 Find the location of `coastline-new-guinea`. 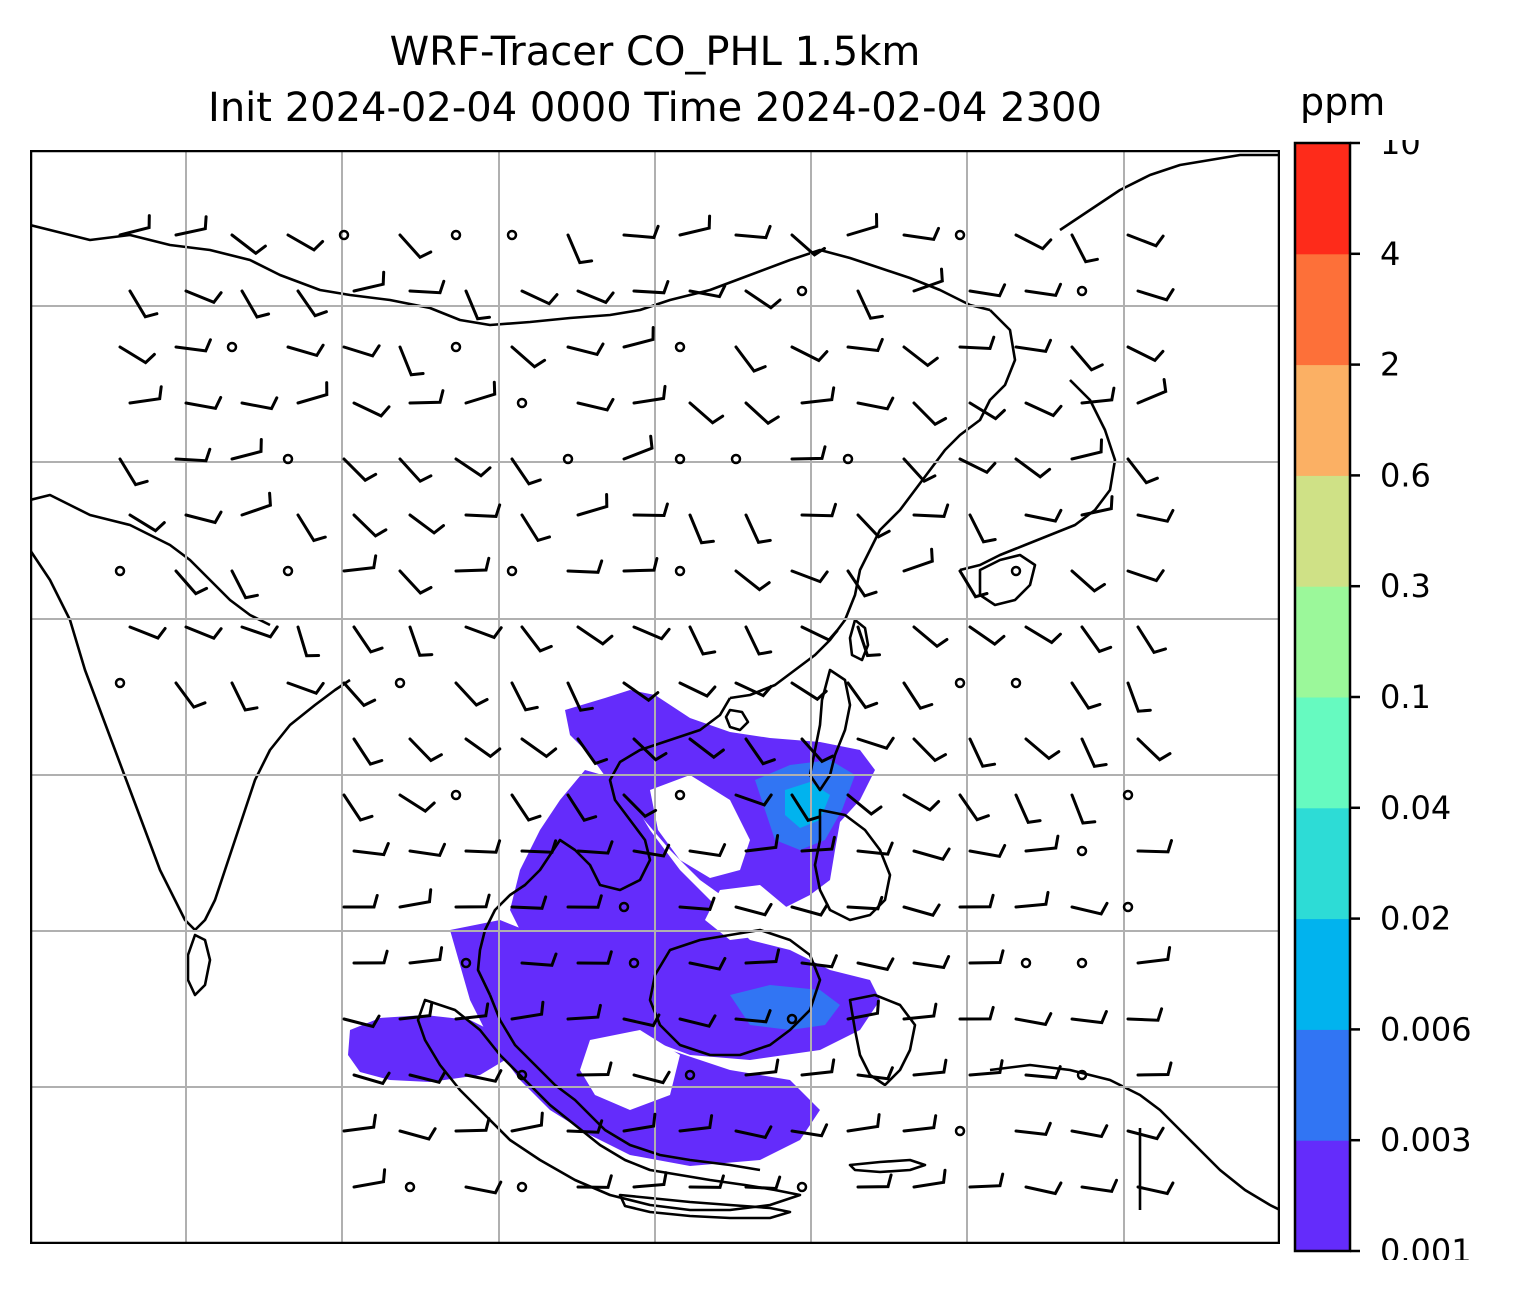

coastline-new-guinea is located at coordinates (1134, 1137).